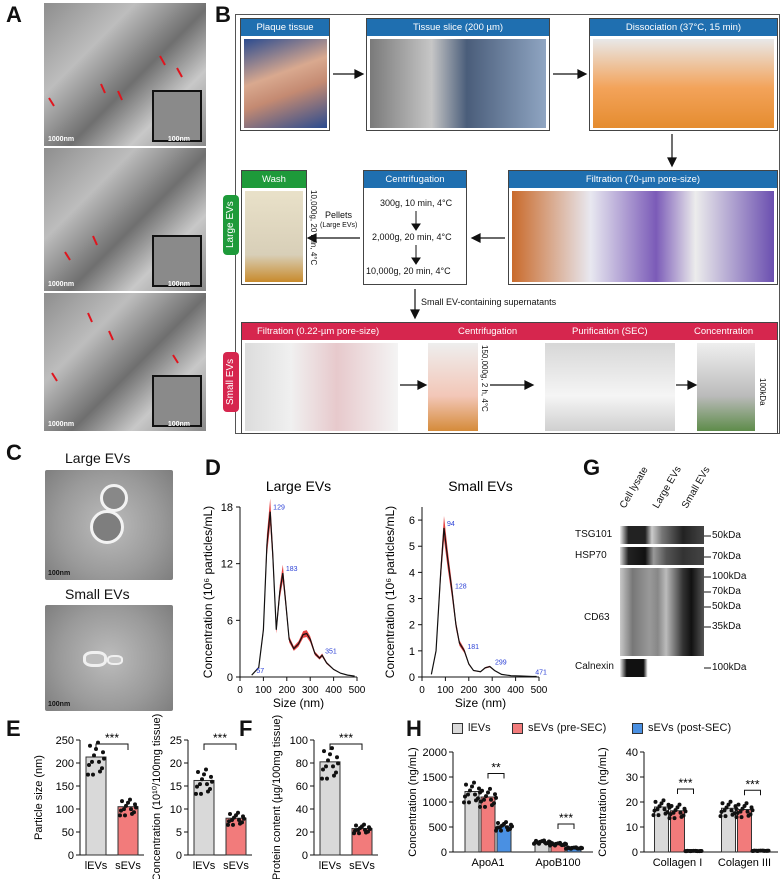 This screenshot has width=783, height=879. What do you see at coordinates (61, 424) in the screenshot?
I see `scale-bar-main: 1000nm` at bounding box center [61, 424].